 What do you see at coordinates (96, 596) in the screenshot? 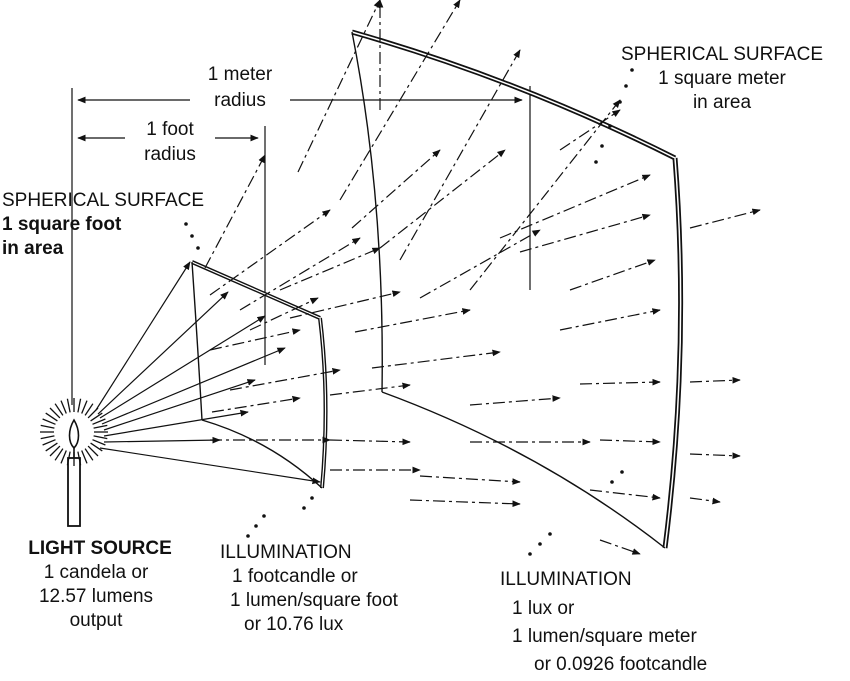
I see `svg-text: 12.57 lumens` at bounding box center [96, 596].